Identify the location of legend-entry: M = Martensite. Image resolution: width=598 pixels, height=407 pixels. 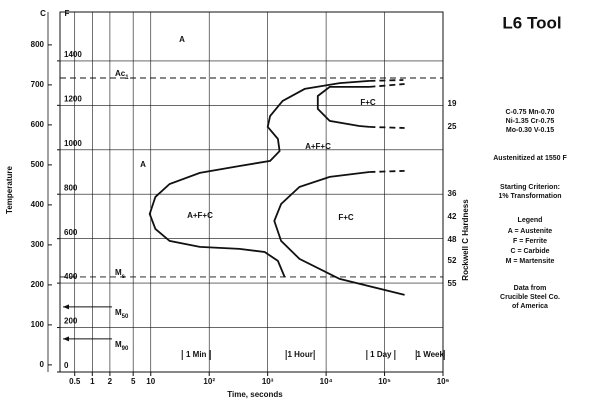
(530, 261).